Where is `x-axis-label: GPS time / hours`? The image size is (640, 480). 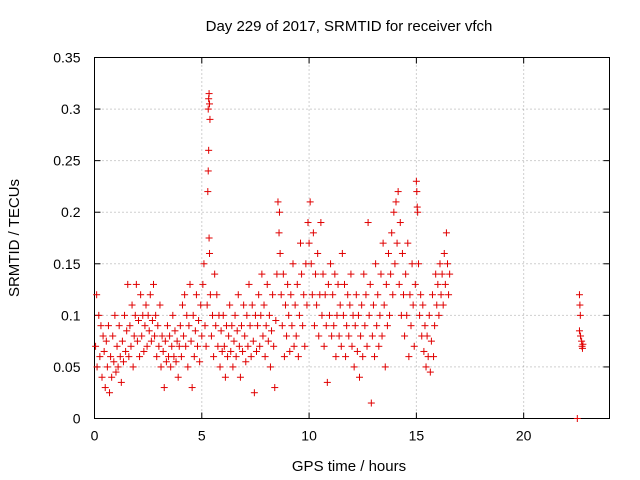
x-axis-label: GPS time / hours is located at coordinates (349, 466).